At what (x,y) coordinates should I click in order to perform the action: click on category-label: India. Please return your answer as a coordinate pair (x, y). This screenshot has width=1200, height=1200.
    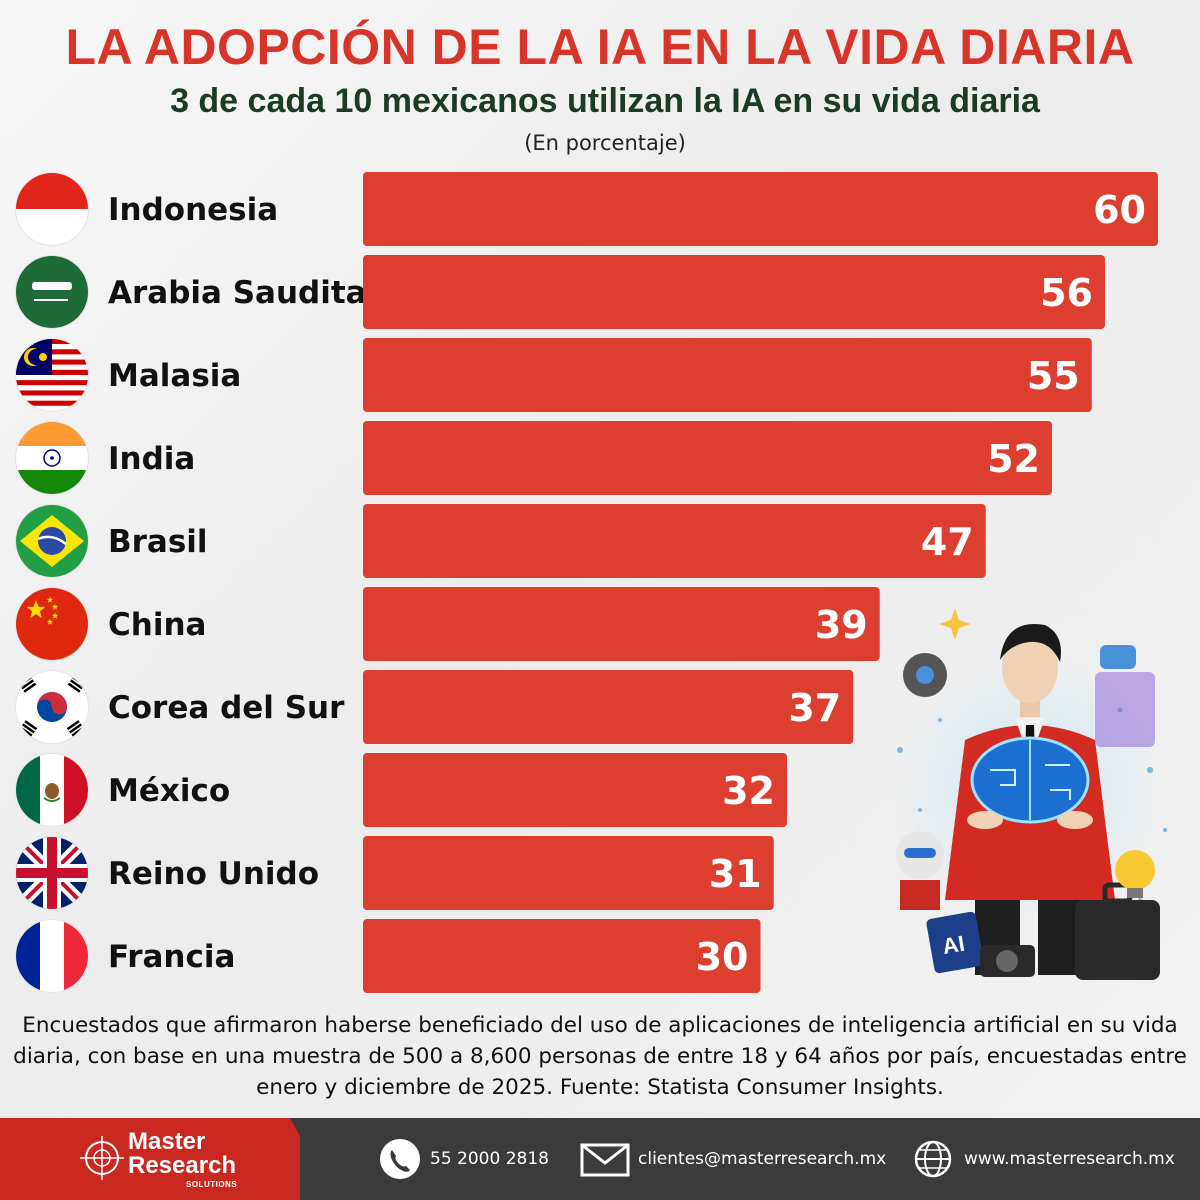
    Looking at the image, I should click on (151, 459).